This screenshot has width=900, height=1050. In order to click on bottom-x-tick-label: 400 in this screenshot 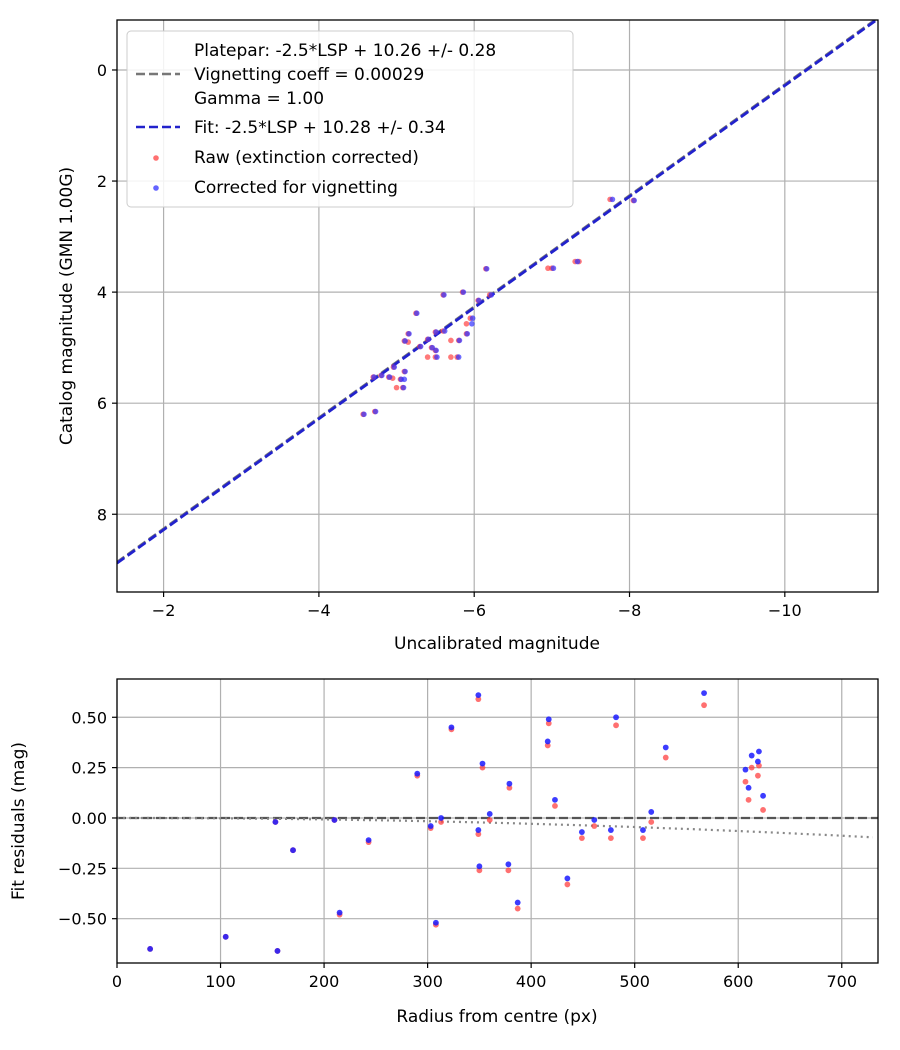, I will do `click(531, 981)`.